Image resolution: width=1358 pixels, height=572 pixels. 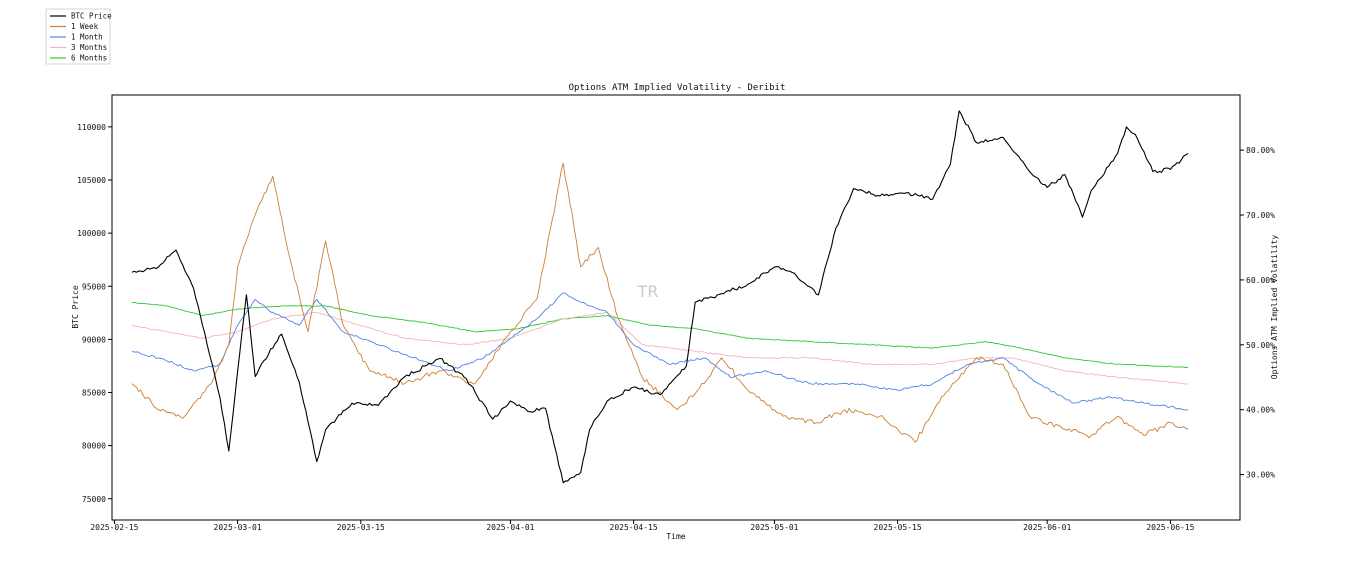 I want to click on legend-label: 6 Months, so click(x=89, y=58).